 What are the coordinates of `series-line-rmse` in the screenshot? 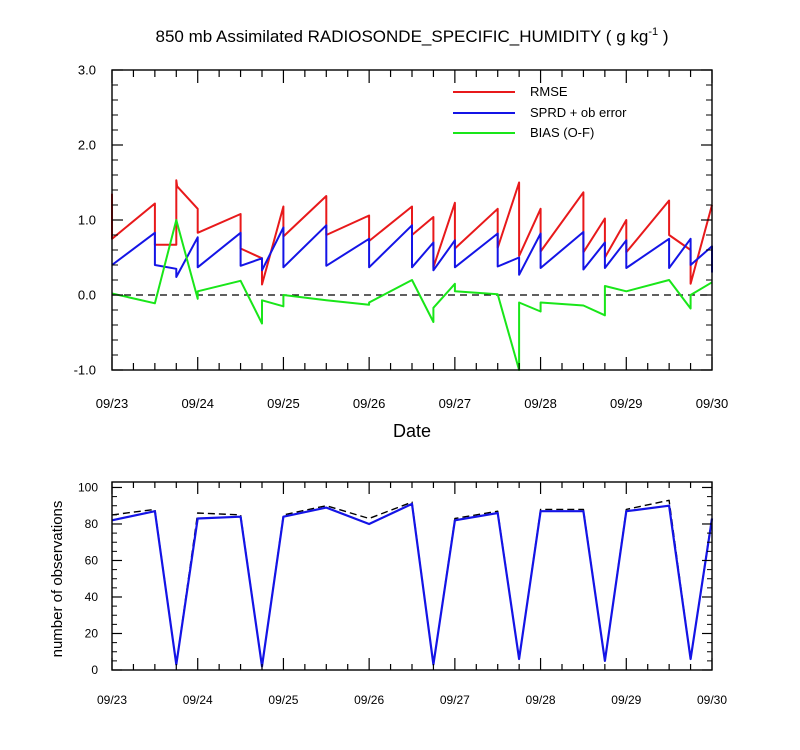 It's located at (412, 232).